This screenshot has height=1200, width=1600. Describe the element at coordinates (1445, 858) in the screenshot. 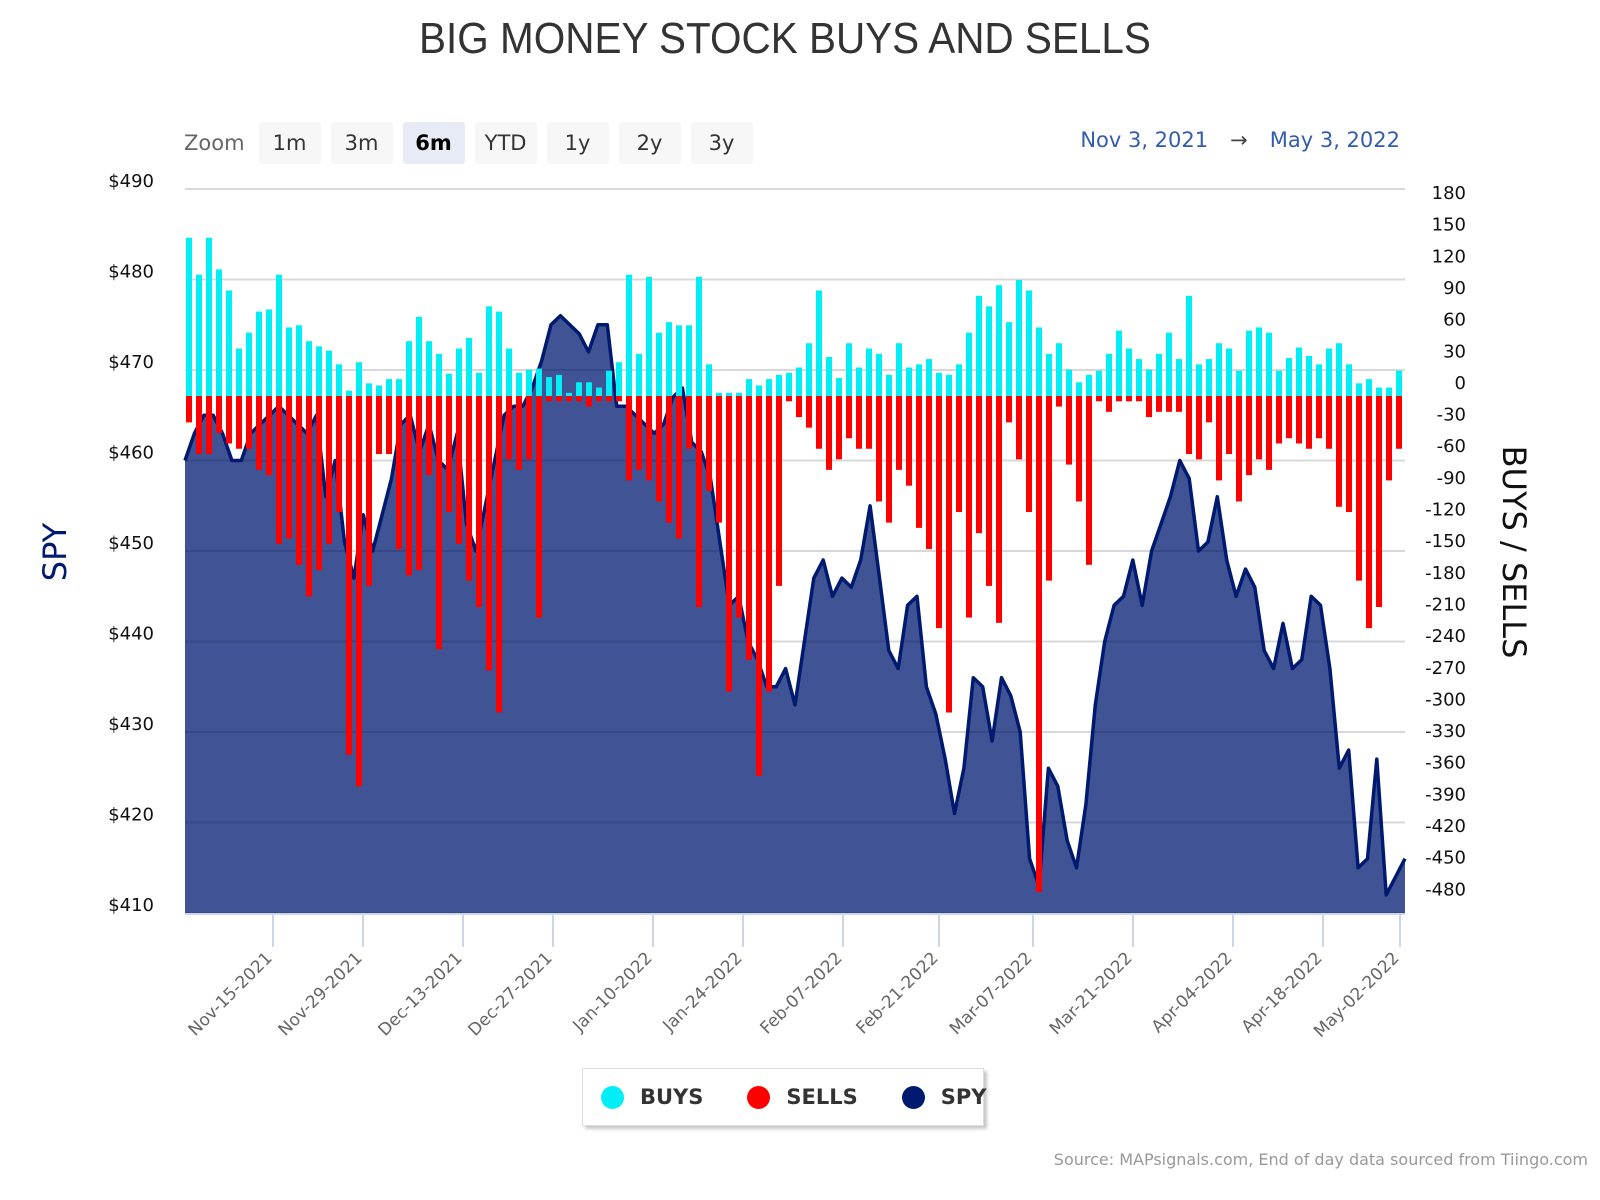

I see `y-right-tick-label: -450` at that location.